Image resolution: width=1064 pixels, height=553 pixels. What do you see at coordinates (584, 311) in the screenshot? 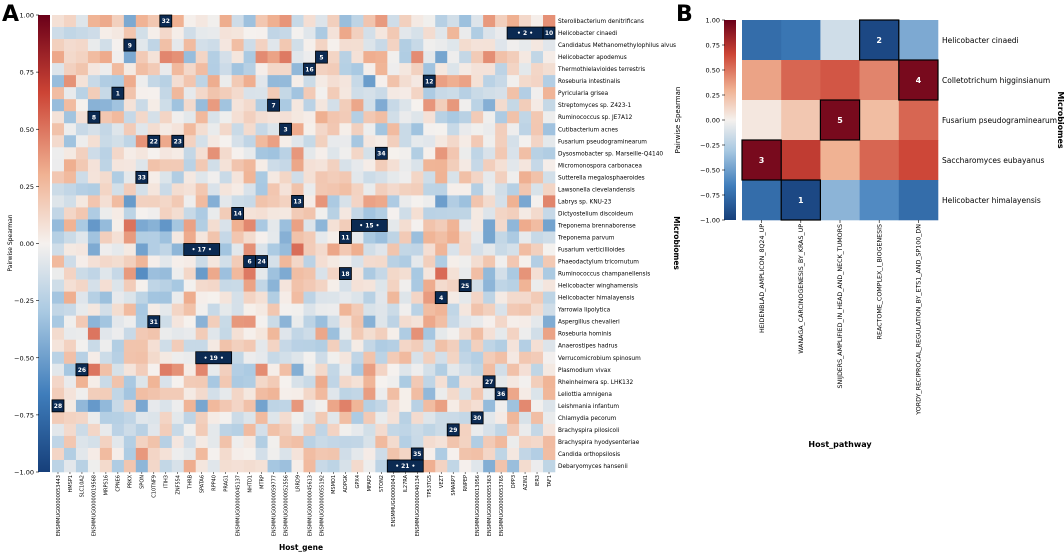
I see `row-label: Yarrowia lipolytica` at bounding box center [584, 311].